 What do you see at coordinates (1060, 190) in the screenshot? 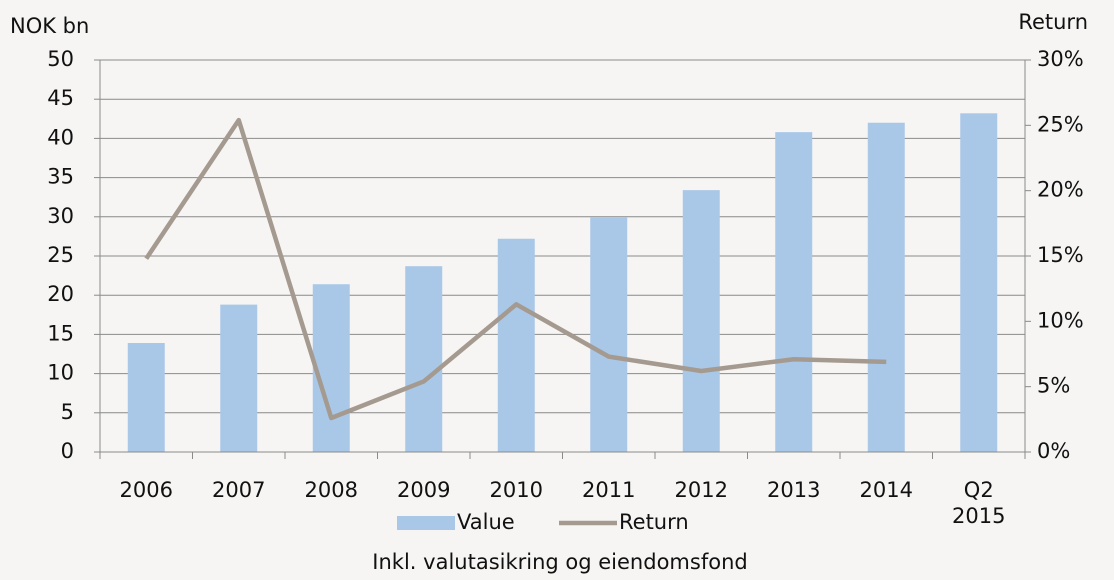
I see `y2-tick-label: 20%` at bounding box center [1060, 190].